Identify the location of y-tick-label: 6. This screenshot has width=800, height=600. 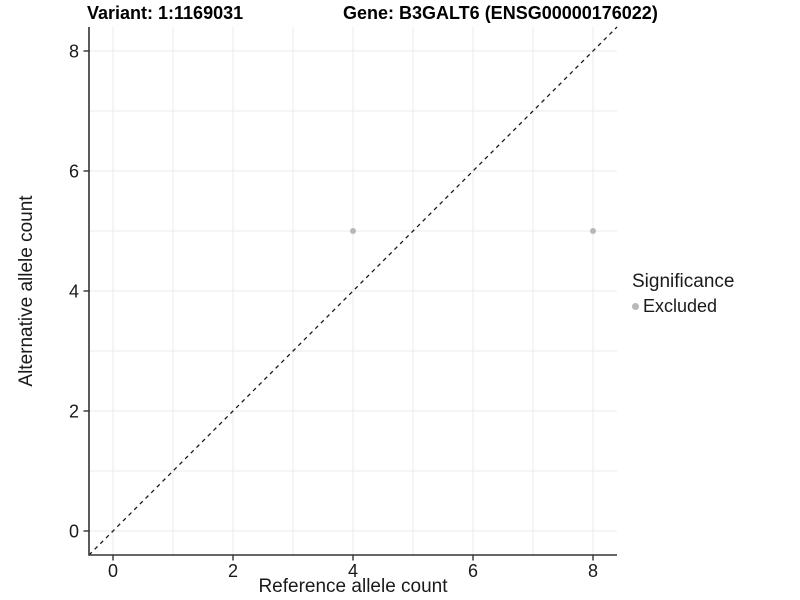
(74, 172).